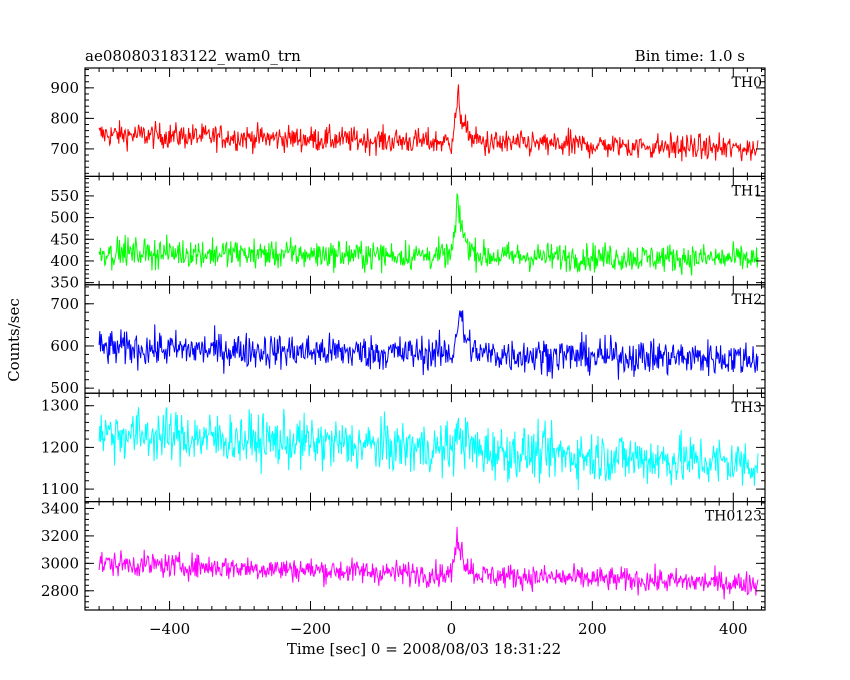  I want to click on y-tick-label: 3400, so click(60, 508).